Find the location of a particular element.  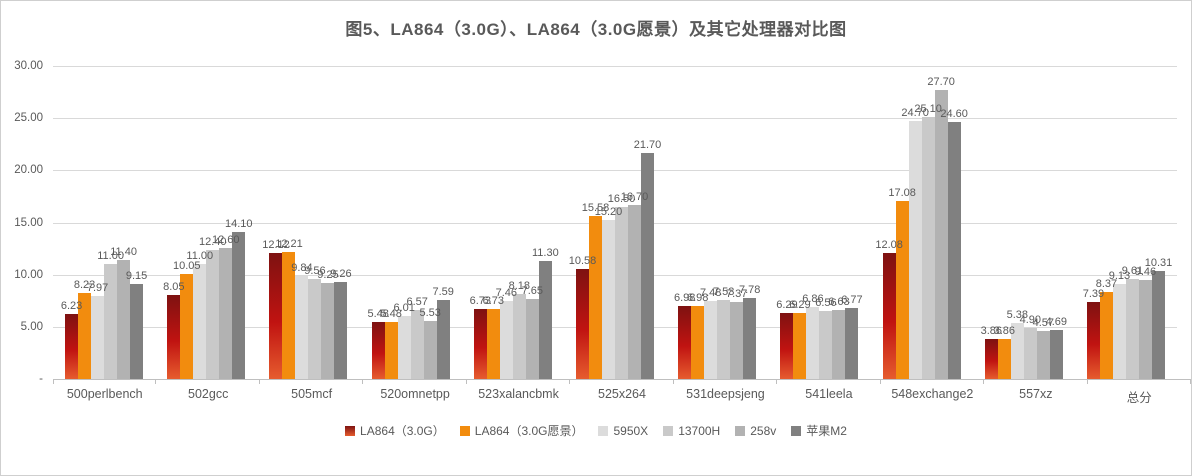

bar: 7.53 is located at coordinates (723, 332).